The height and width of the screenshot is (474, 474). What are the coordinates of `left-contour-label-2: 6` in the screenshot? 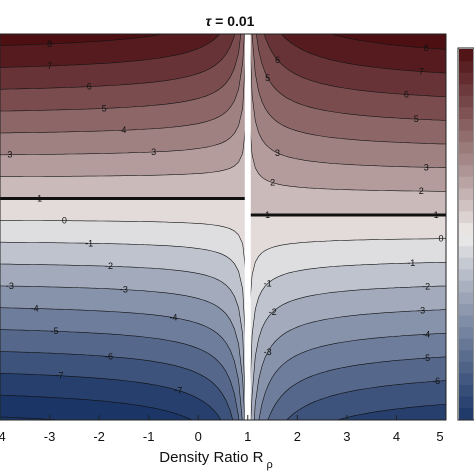 It's located at (89, 87).